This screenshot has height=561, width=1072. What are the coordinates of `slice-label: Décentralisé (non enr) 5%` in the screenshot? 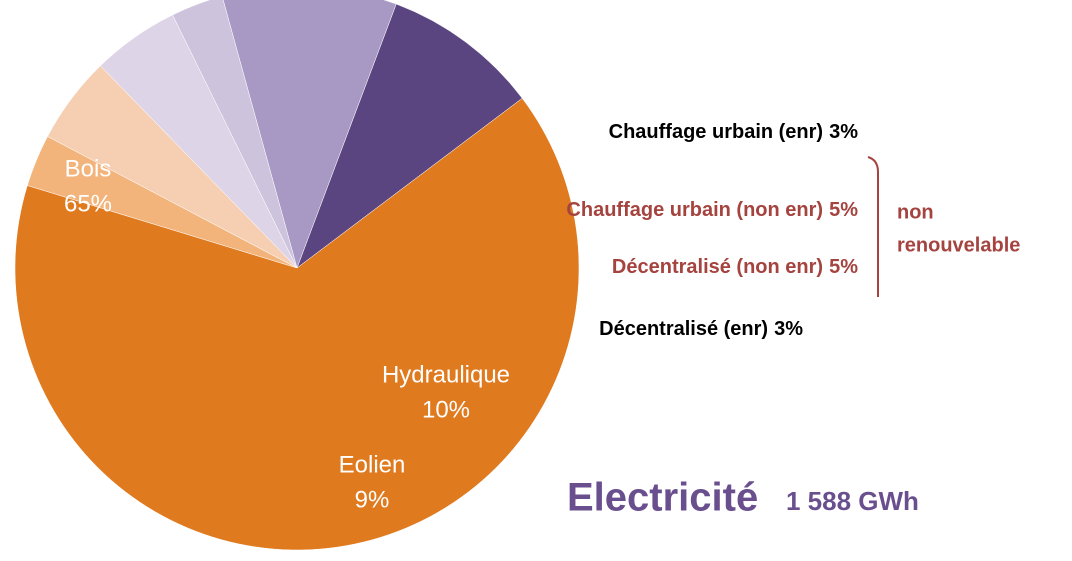 It's located at (735, 267).